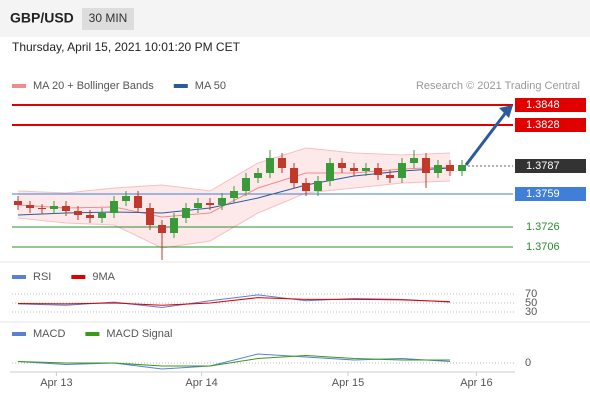 The width and height of the screenshot is (590, 400). What do you see at coordinates (126, 47) in the screenshot?
I see `datetime: Thursday, April 15, 2021 10:01:20 PM CET` at bounding box center [126, 47].